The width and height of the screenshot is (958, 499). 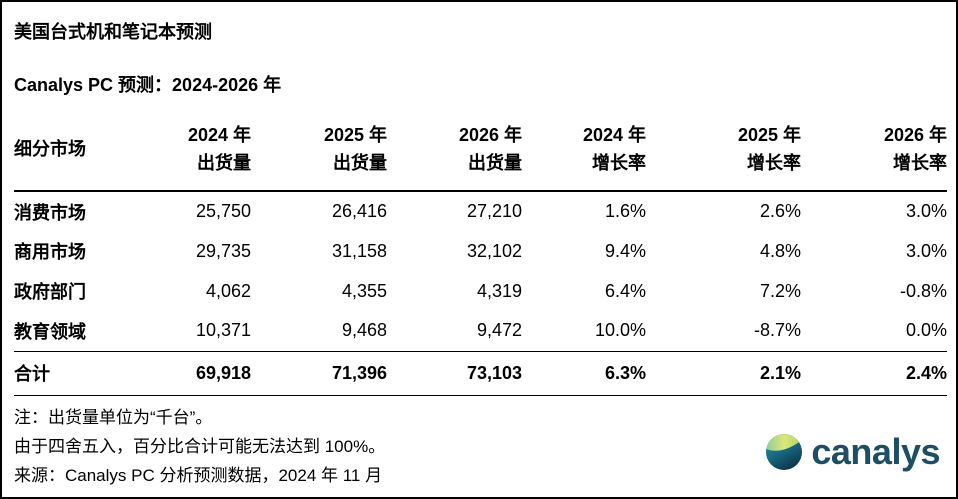 I want to click on cell-shipments-2024: 4,062, so click(x=228, y=290).